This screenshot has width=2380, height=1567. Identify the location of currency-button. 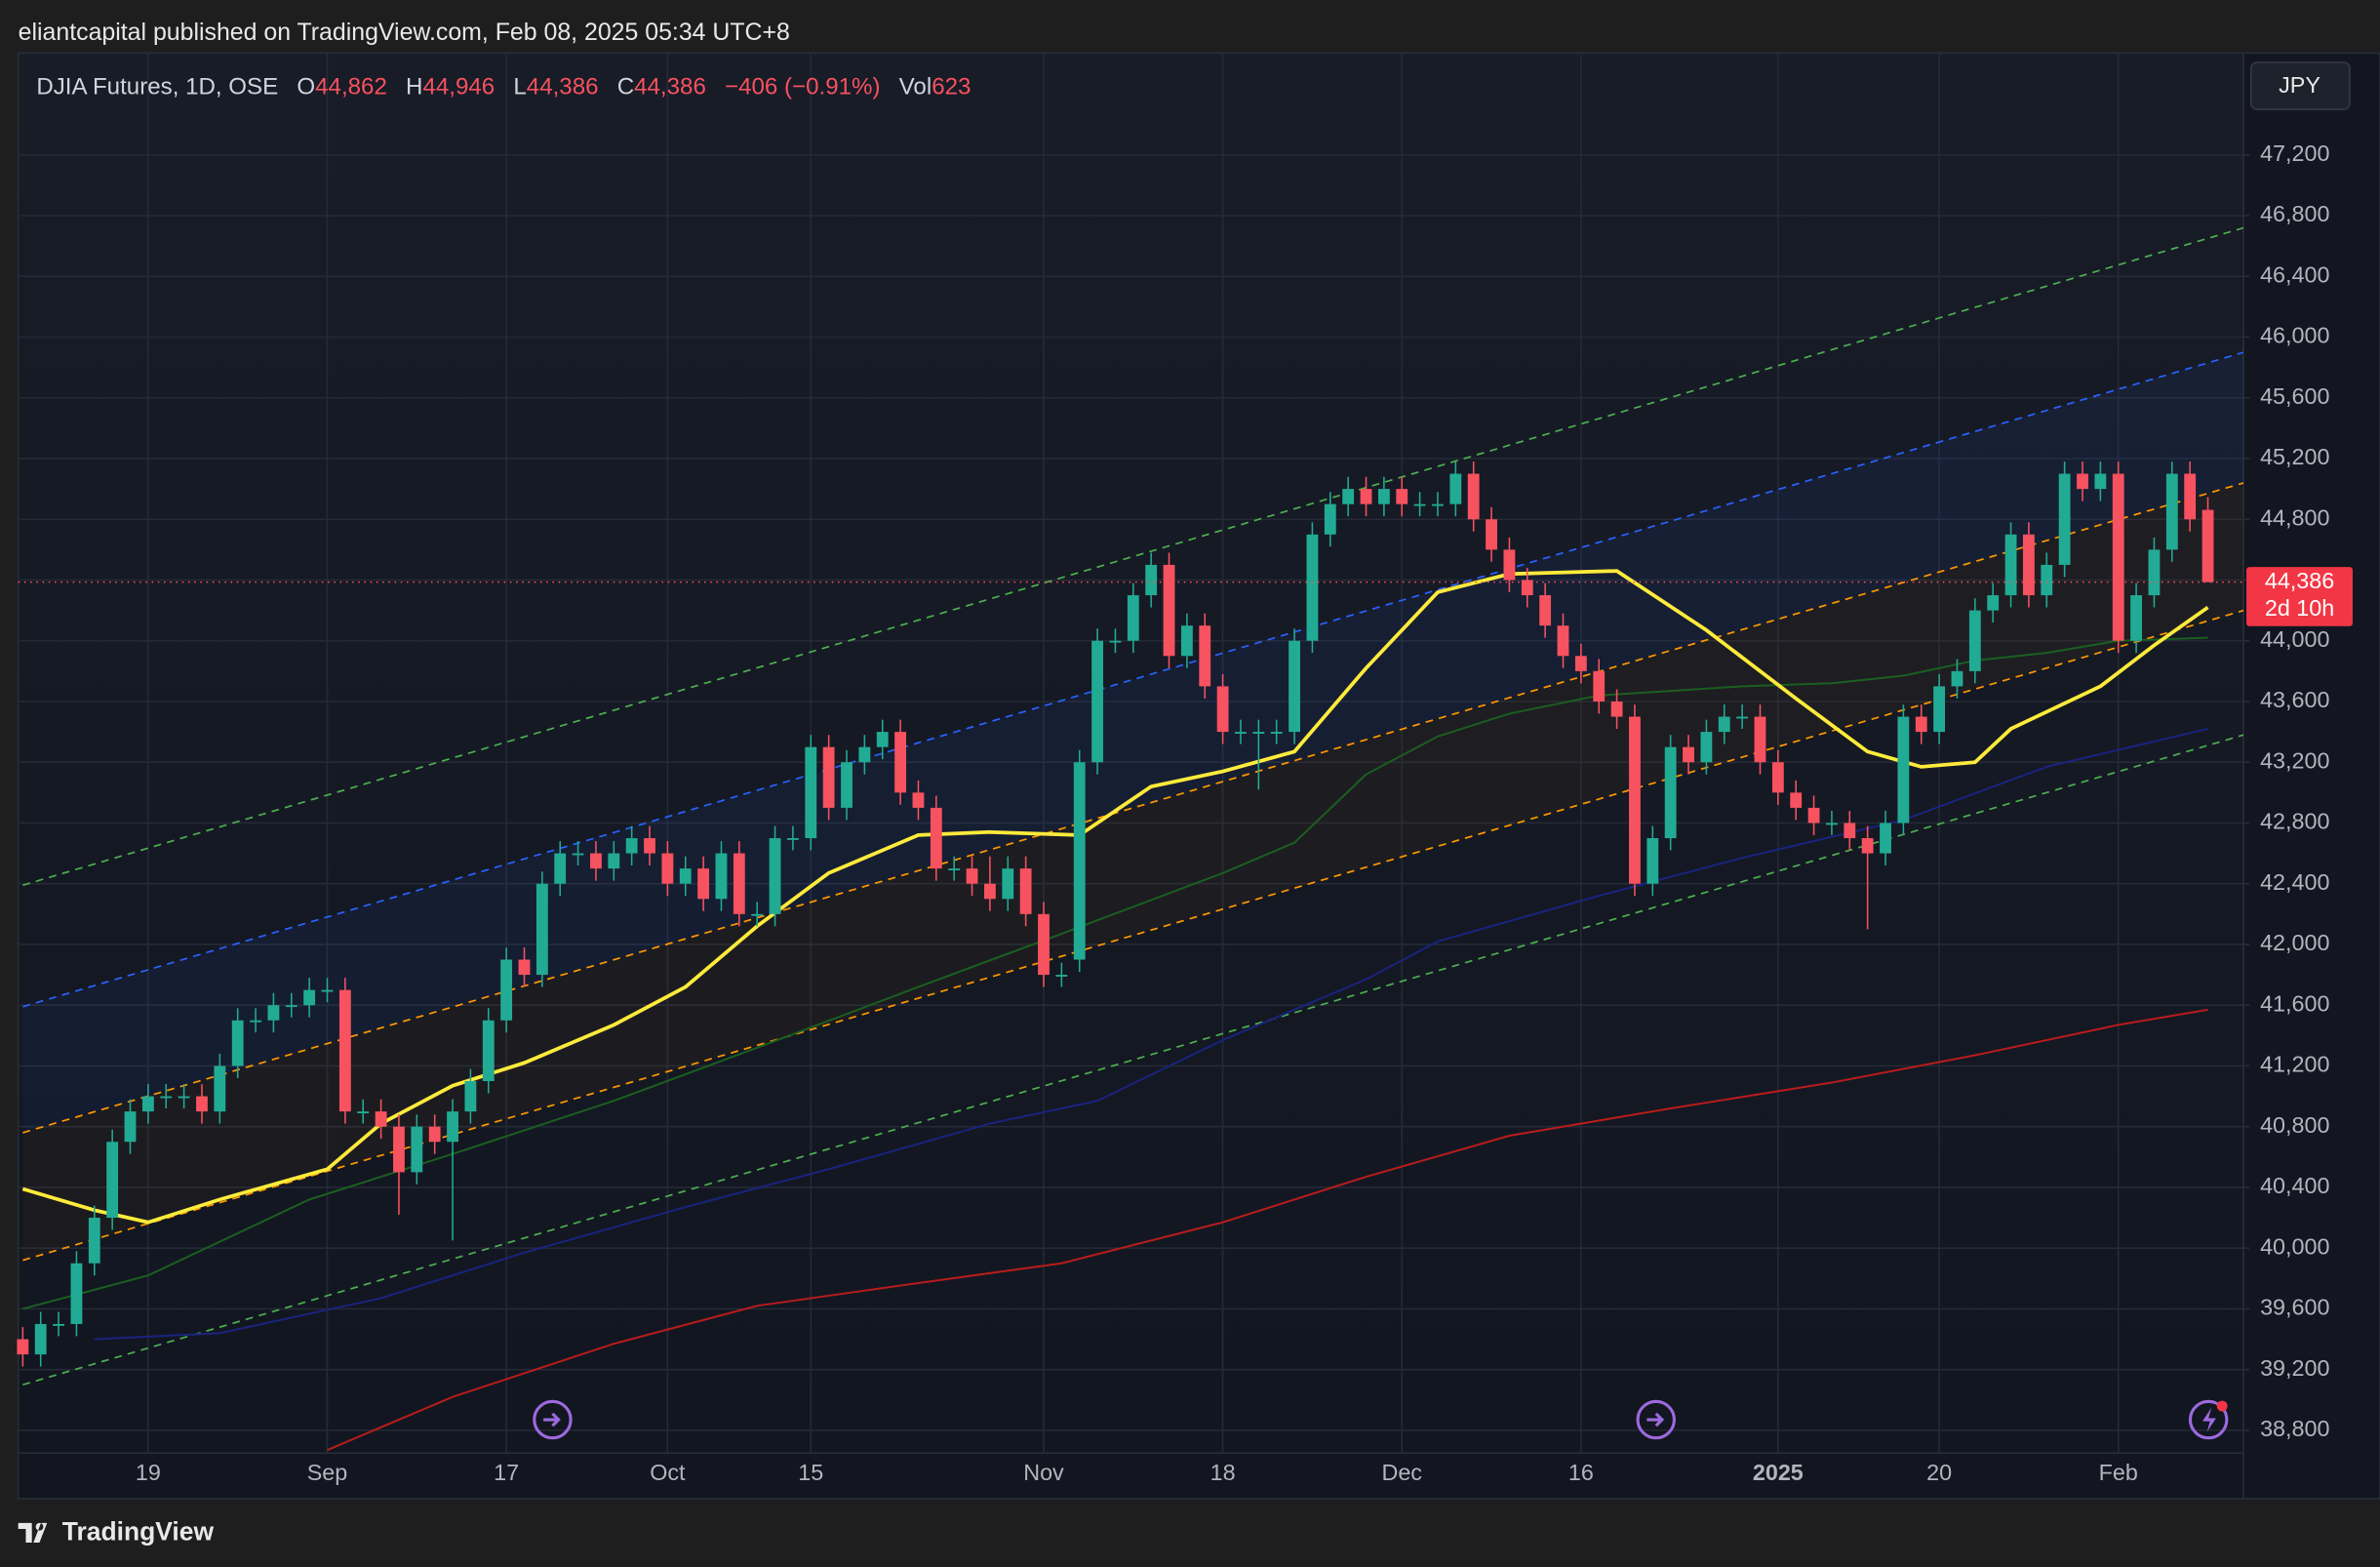
(2300, 85).